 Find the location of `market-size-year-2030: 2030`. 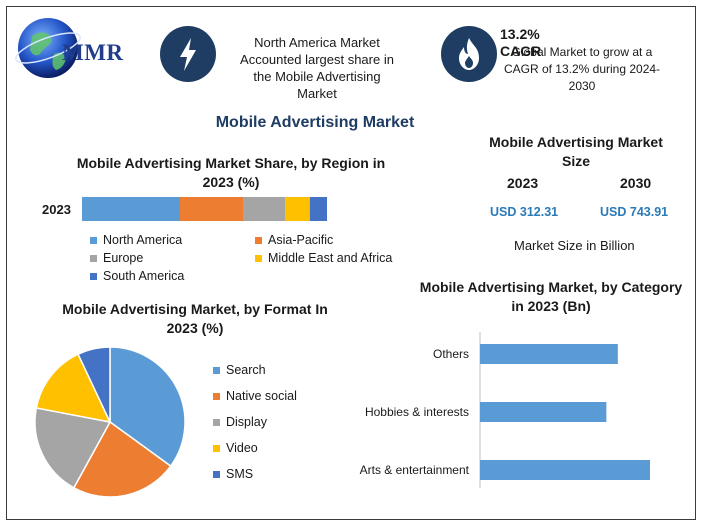

market-size-year-2030: 2030 is located at coordinates (636, 183).